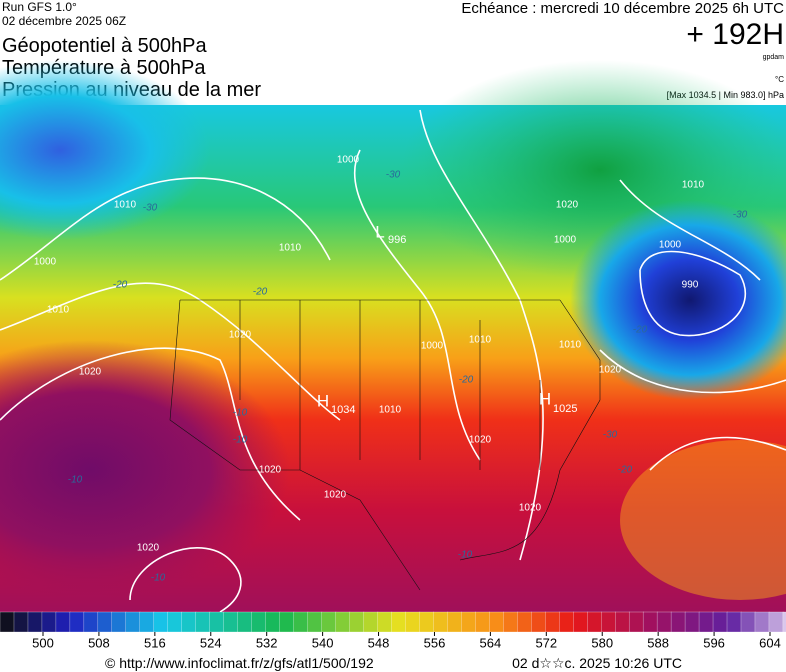 The image size is (786, 672). I want to click on footer-stamp: 02 d☆☆c. 2025 10:26 UTC, so click(597, 663).